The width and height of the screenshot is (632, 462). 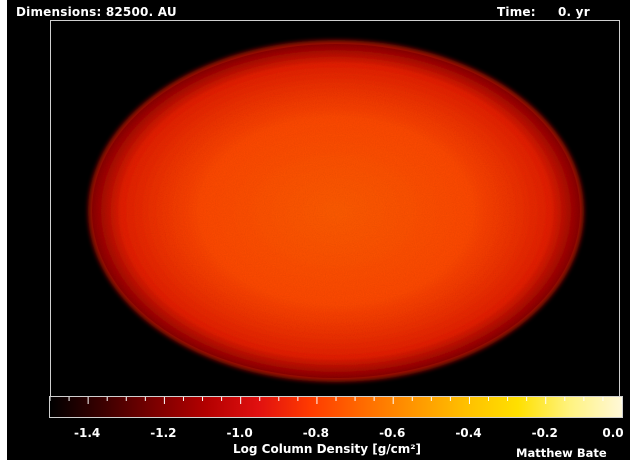 What do you see at coordinates (336, 400) in the screenshot?
I see `colorbar-ticks` at bounding box center [336, 400].